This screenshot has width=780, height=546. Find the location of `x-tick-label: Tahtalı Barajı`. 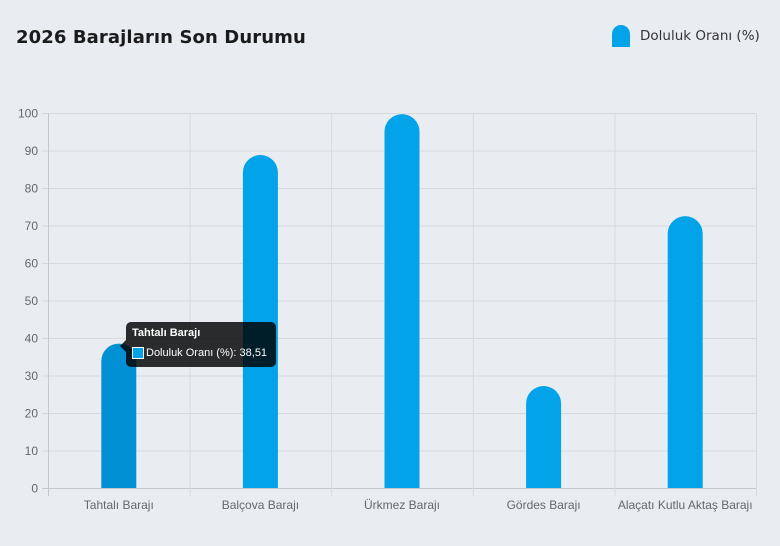

x-tick-label: Tahtalı Barajı is located at coordinates (119, 505).